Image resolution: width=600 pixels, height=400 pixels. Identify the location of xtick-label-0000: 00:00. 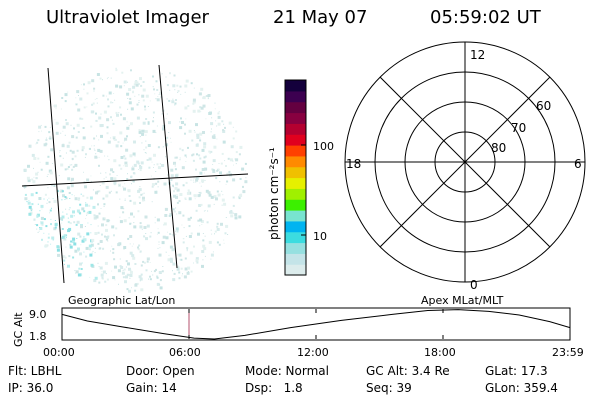
(59, 352).